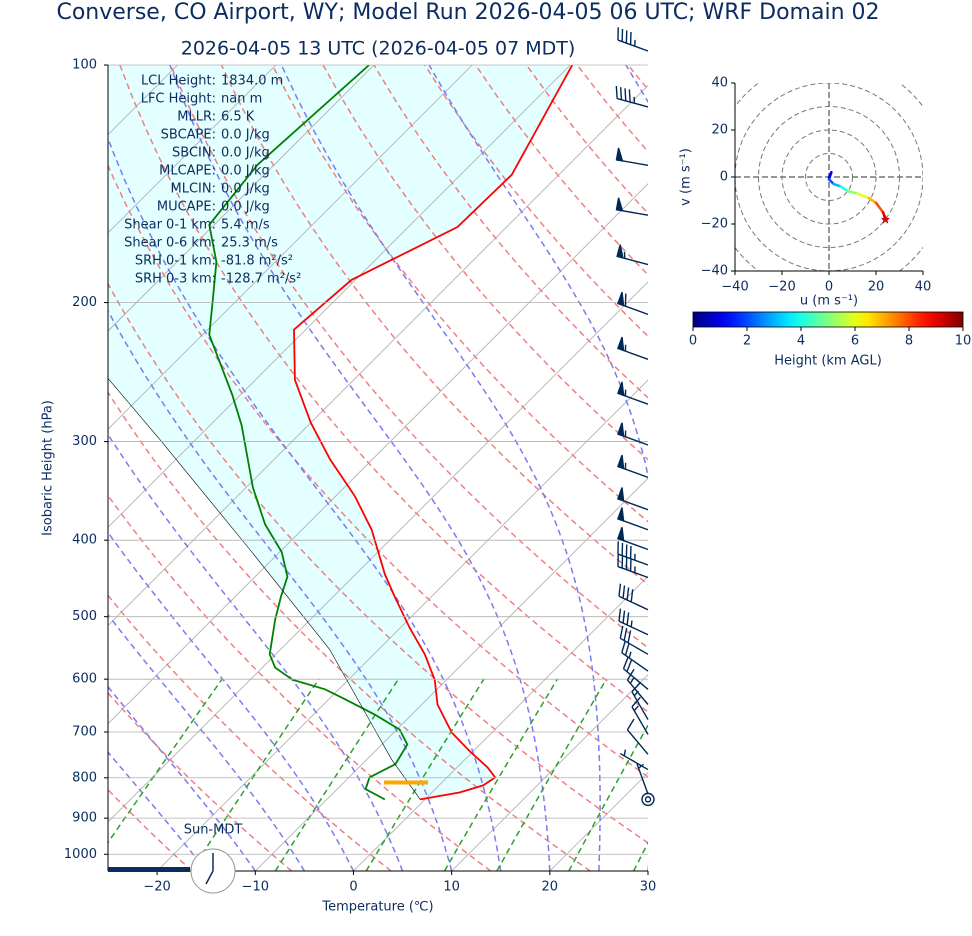  What do you see at coordinates (188, 135) in the screenshot?
I see `annotation-label: SBCAPE:` at bounding box center [188, 135].